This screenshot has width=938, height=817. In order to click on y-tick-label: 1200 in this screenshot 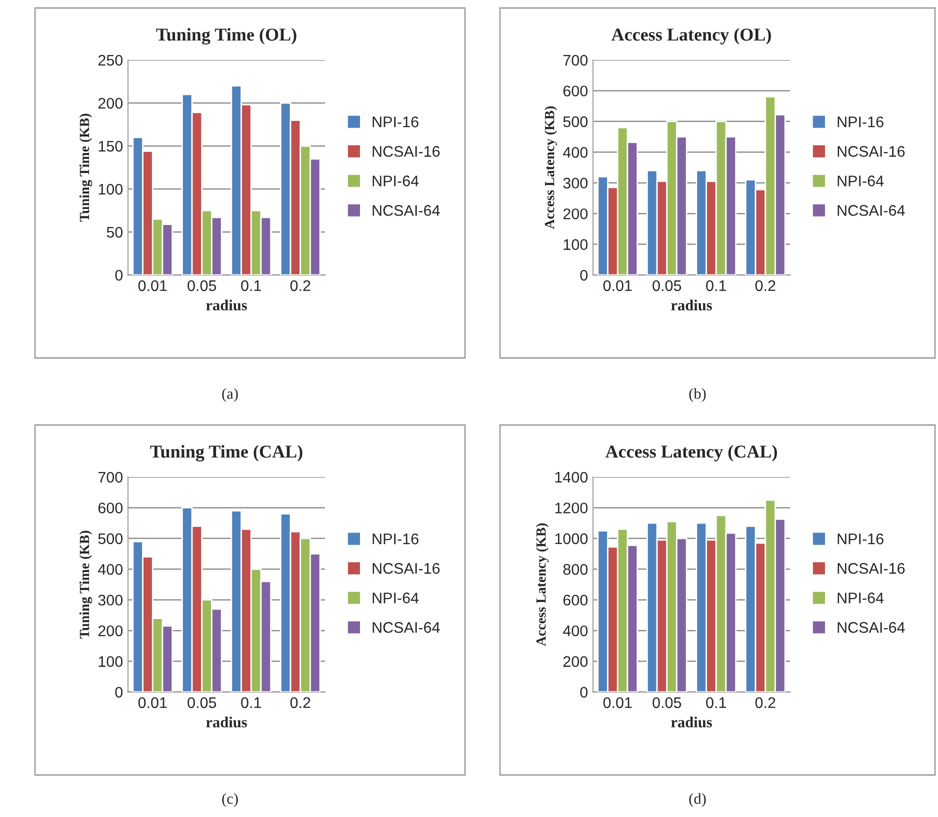, I will do `click(571, 508)`.